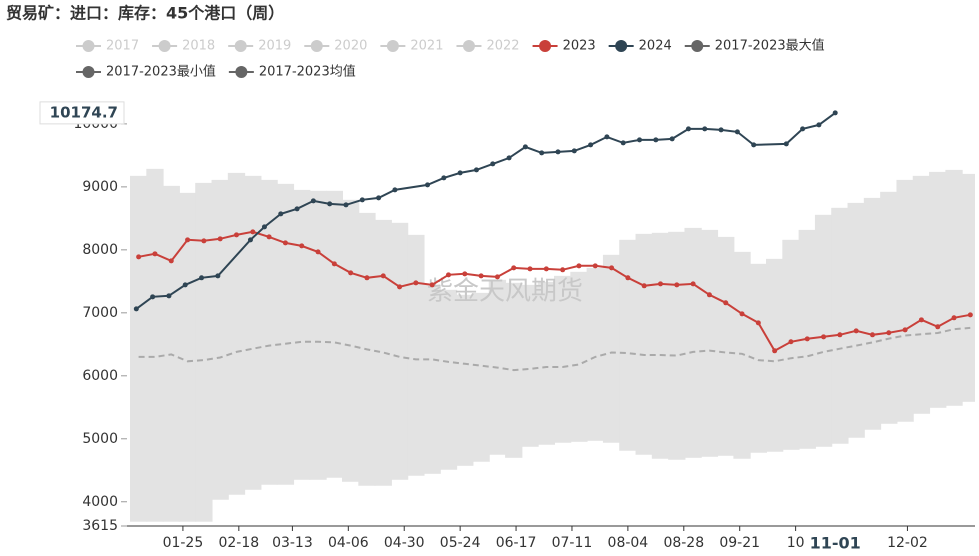 Image resolution: width=979 pixels, height=556 pixels. I want to click on x-tick-label: 01-25, so click(183, 543).